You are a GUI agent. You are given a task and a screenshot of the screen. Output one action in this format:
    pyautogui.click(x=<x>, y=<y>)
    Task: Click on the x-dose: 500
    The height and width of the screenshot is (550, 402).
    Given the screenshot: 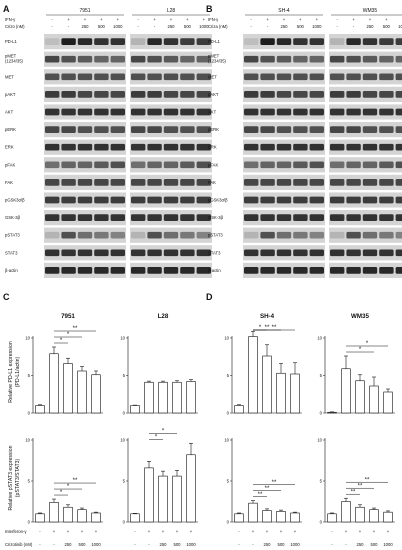 What is the action you would take?
    pyautogui.click(x=178, y=544)
    